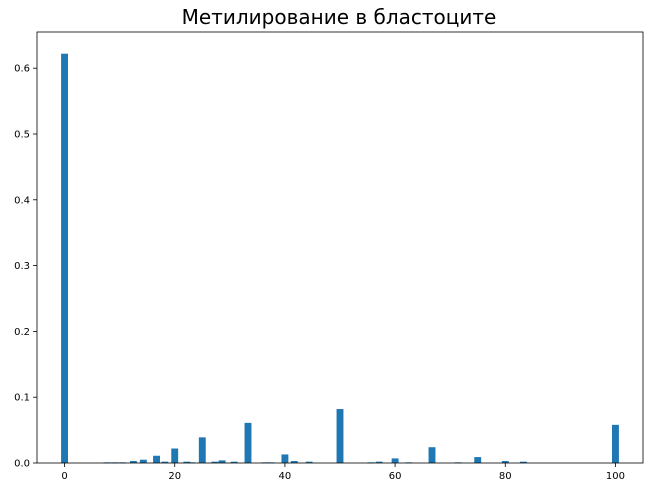  I want to click on y-tick-label: 0.2, so click(22, 332).